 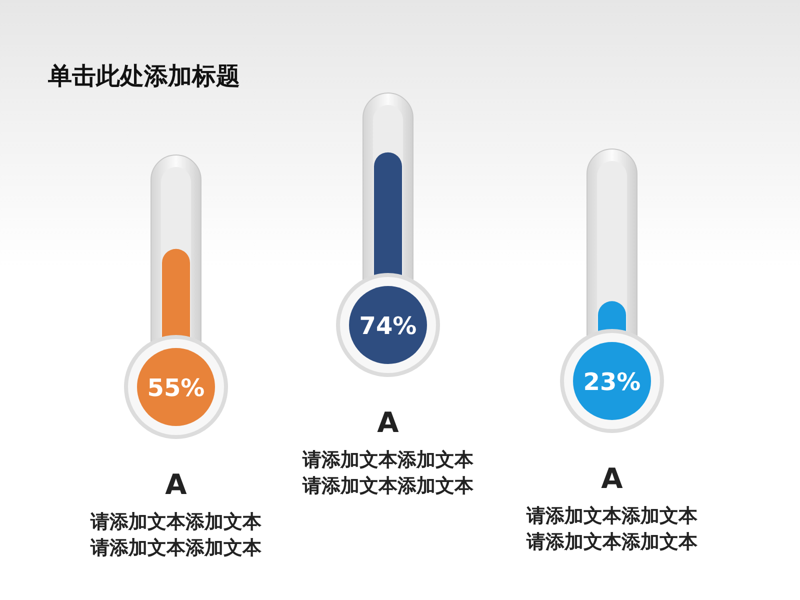 I want to click on data-label: 55%, so click(x=176, y=388).